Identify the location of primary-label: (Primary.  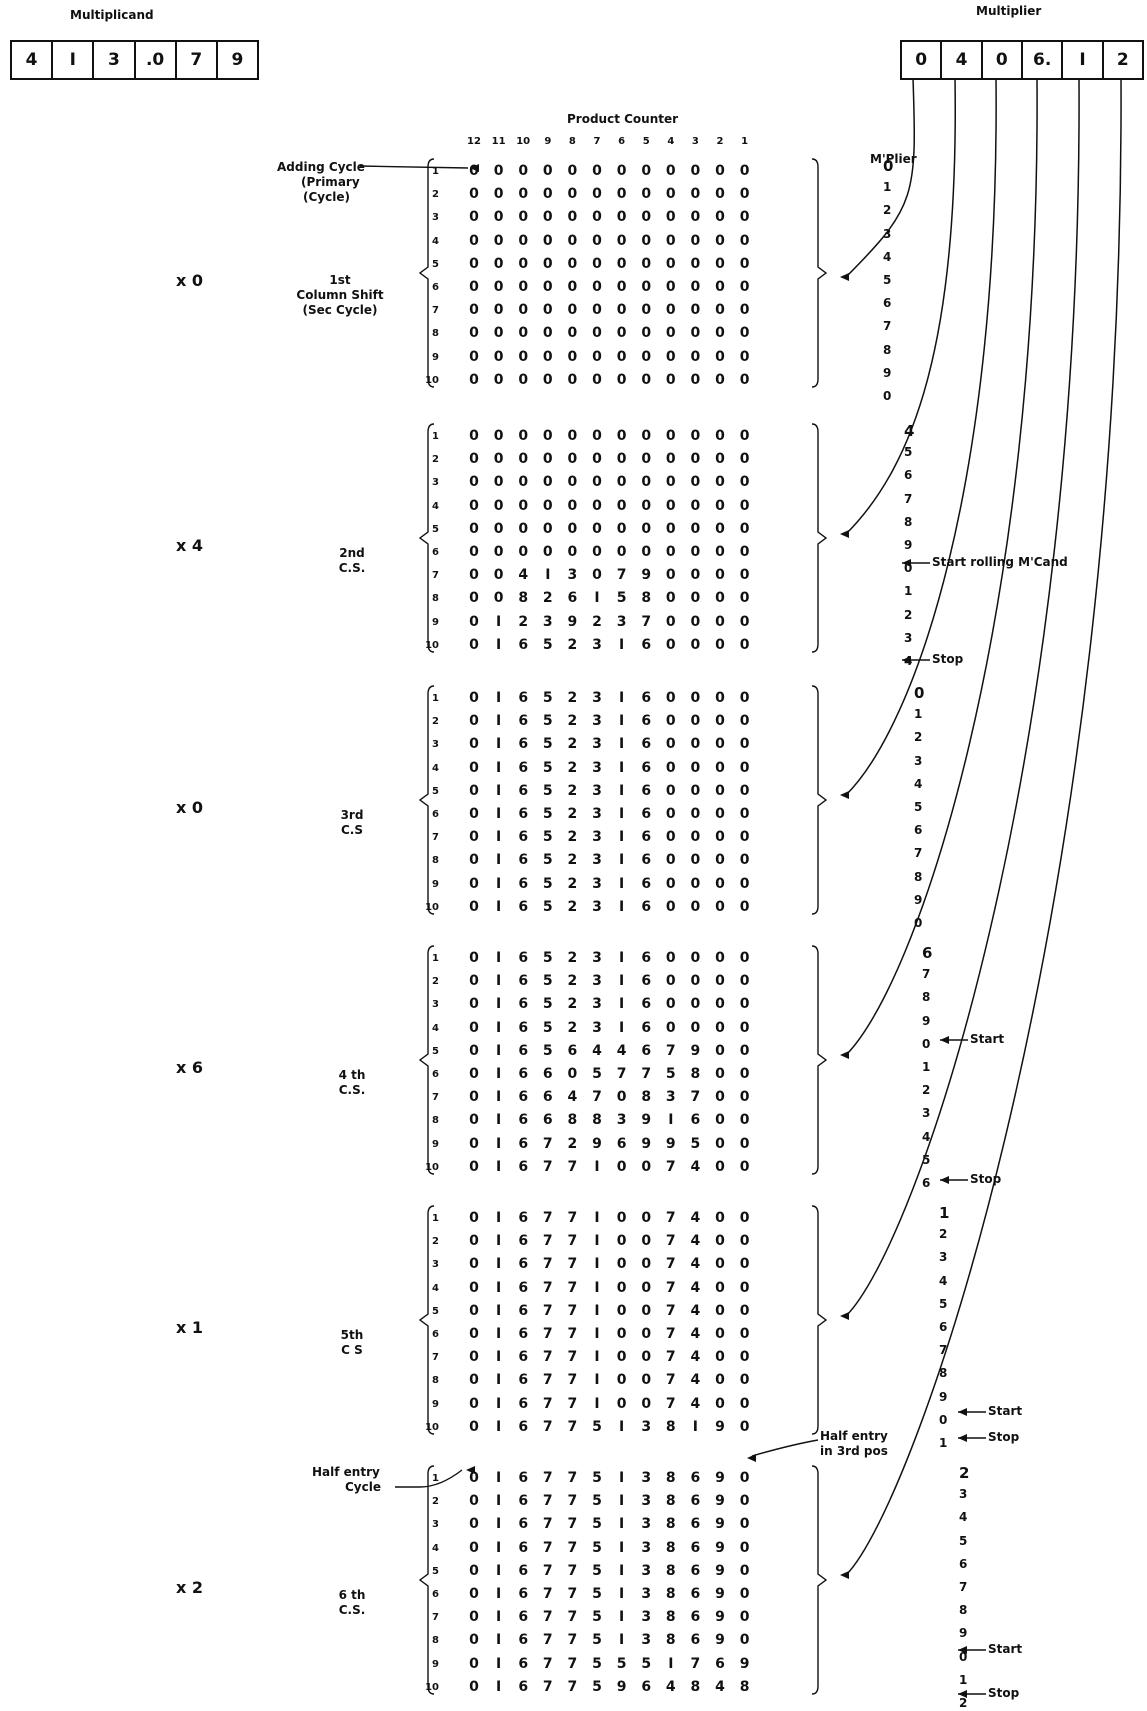
(330, 182).